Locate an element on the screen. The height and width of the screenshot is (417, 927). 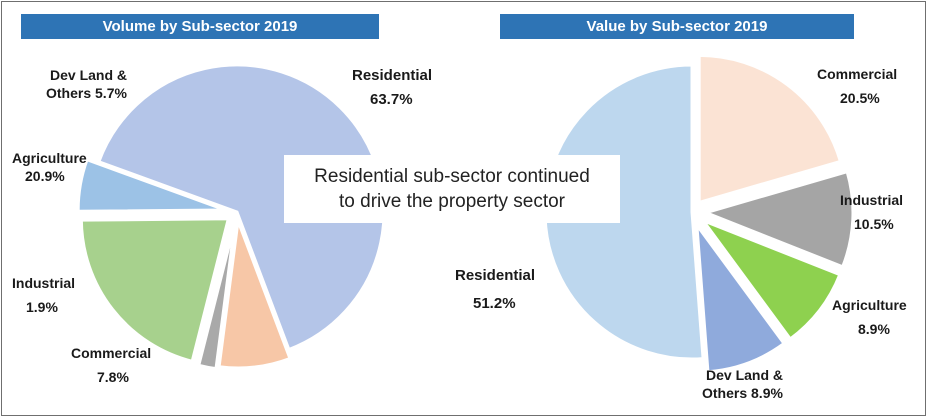
right-label-dev-land: Dev Land & Others 8.9% is located at coordinates (743, 384).